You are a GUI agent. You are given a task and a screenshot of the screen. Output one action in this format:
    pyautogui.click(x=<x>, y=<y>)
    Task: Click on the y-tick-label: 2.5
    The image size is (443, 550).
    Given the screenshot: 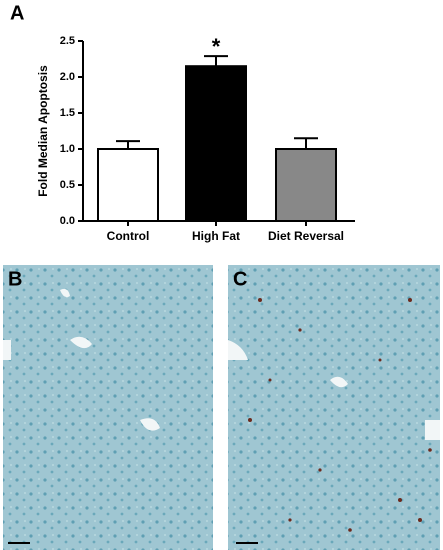 What is the action you would take?
    pyautogui.click(x=67, y=41)
    